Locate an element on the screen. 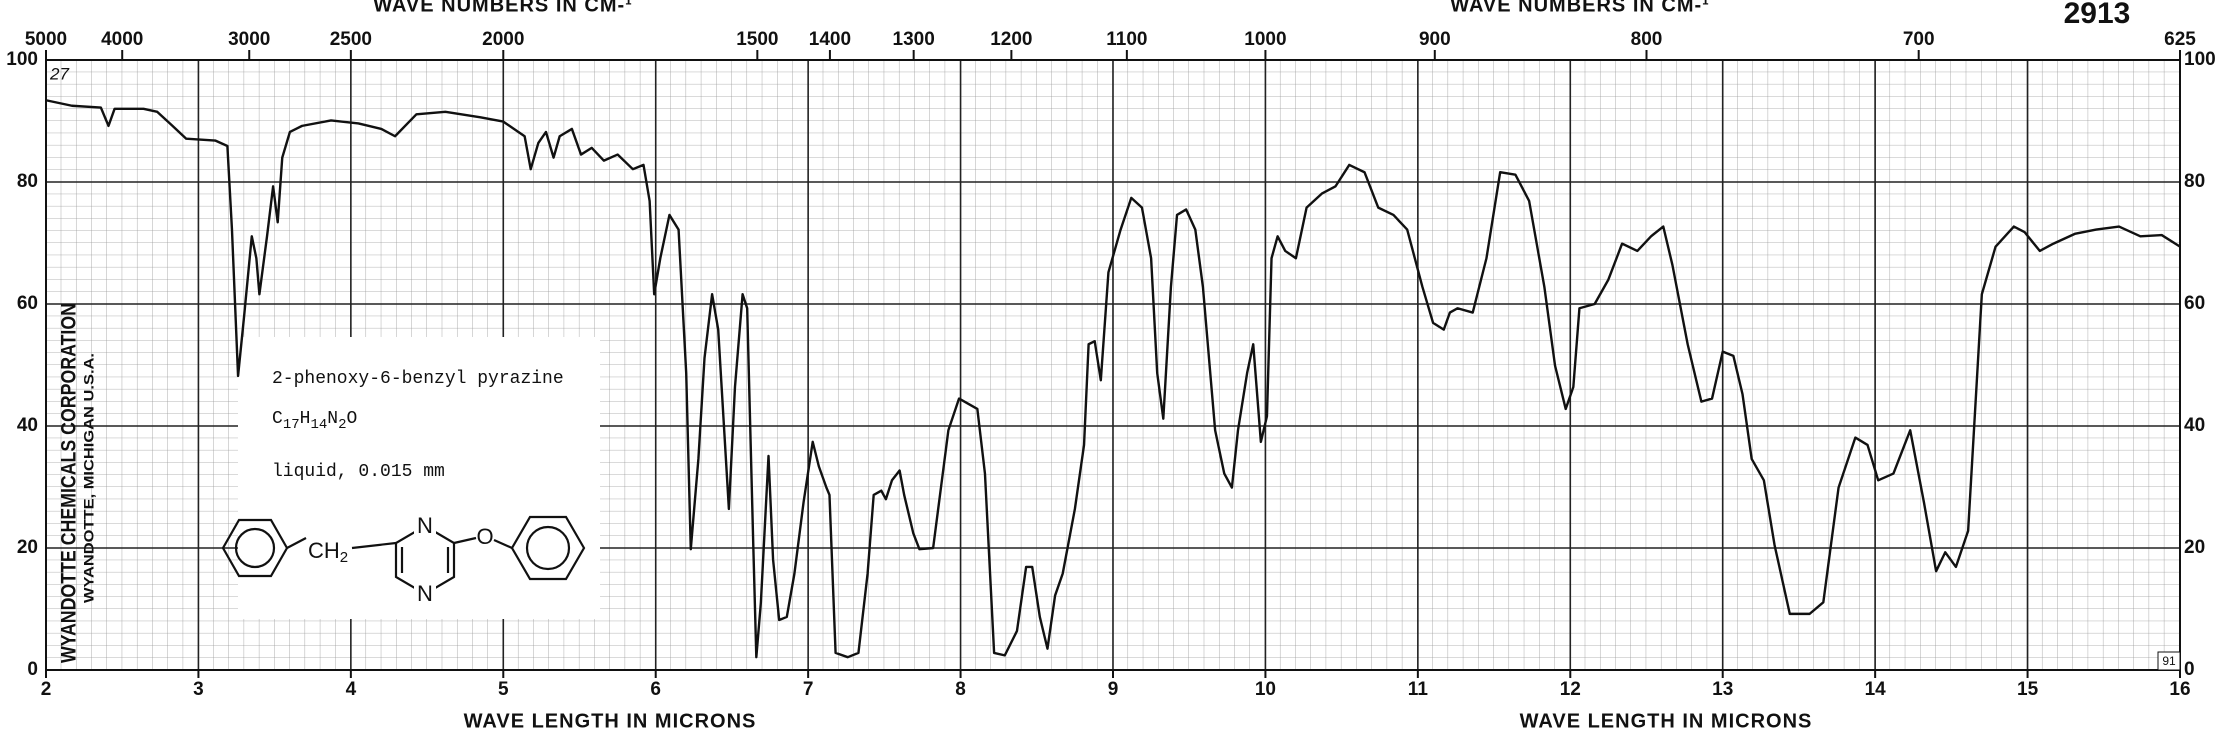 The image size is (2218, 749). atom: O is located at coordinates (484, 536).